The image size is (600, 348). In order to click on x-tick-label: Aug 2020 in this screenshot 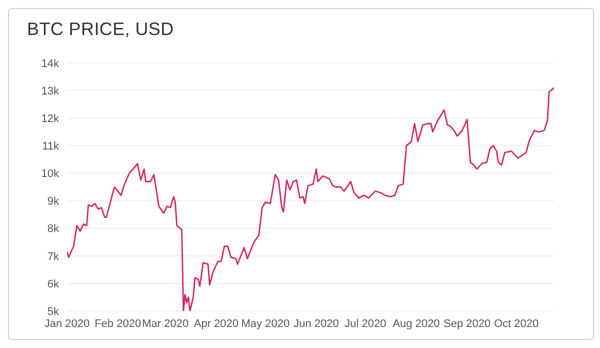, I will do `click(416, 324)`.